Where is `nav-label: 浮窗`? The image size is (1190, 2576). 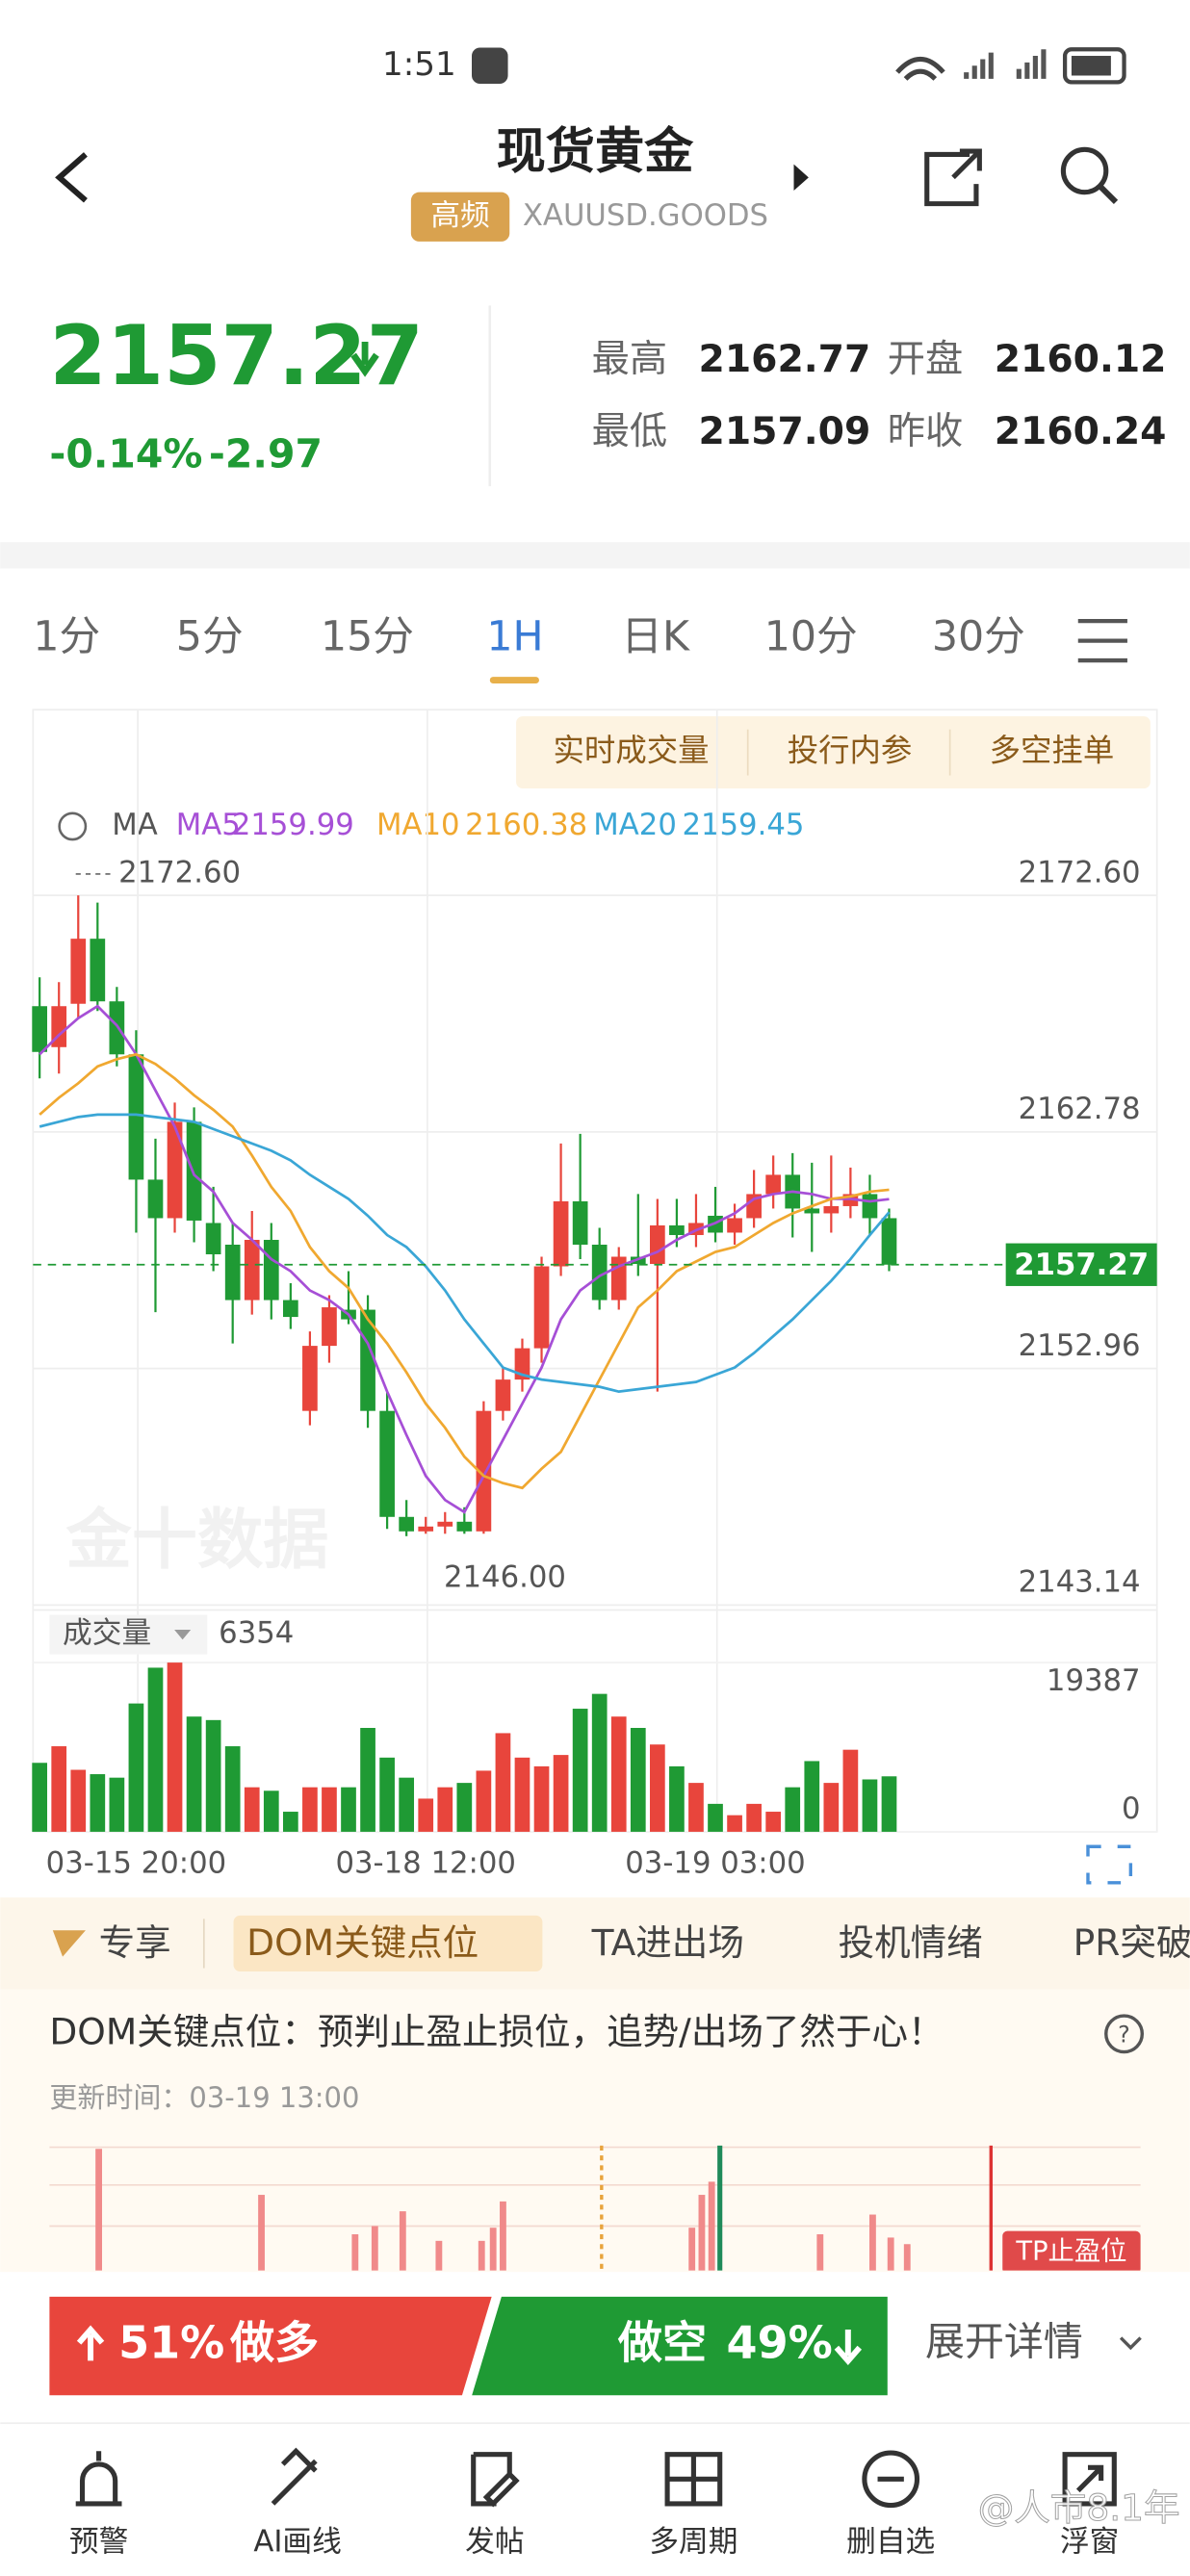
nav-label: 浮窗 is located at coordinates (1090, 2541).